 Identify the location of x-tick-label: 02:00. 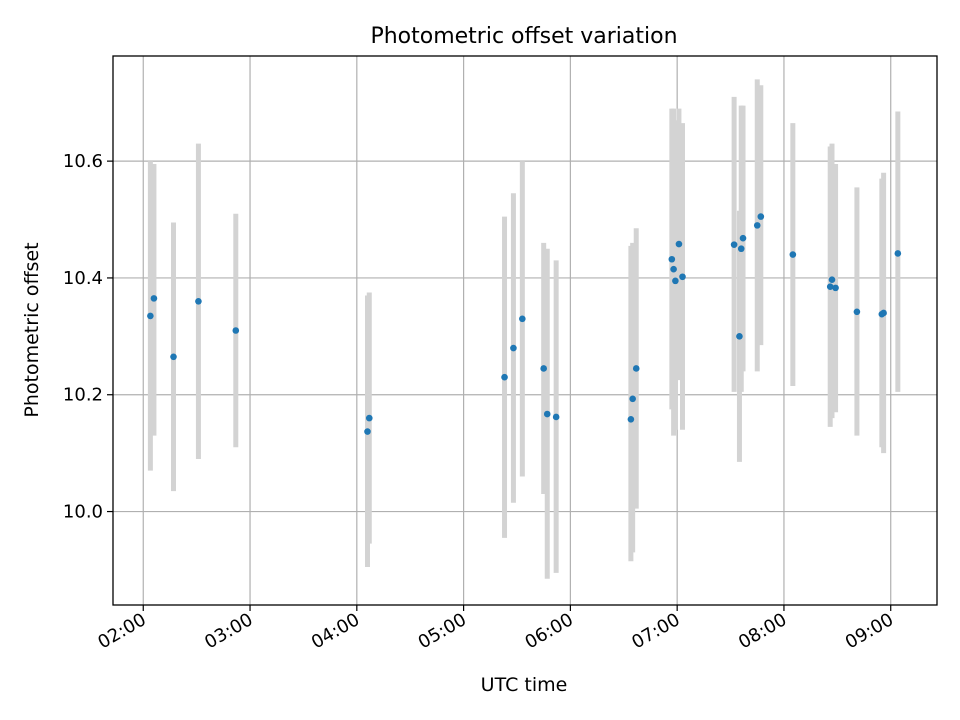
(121, 631).